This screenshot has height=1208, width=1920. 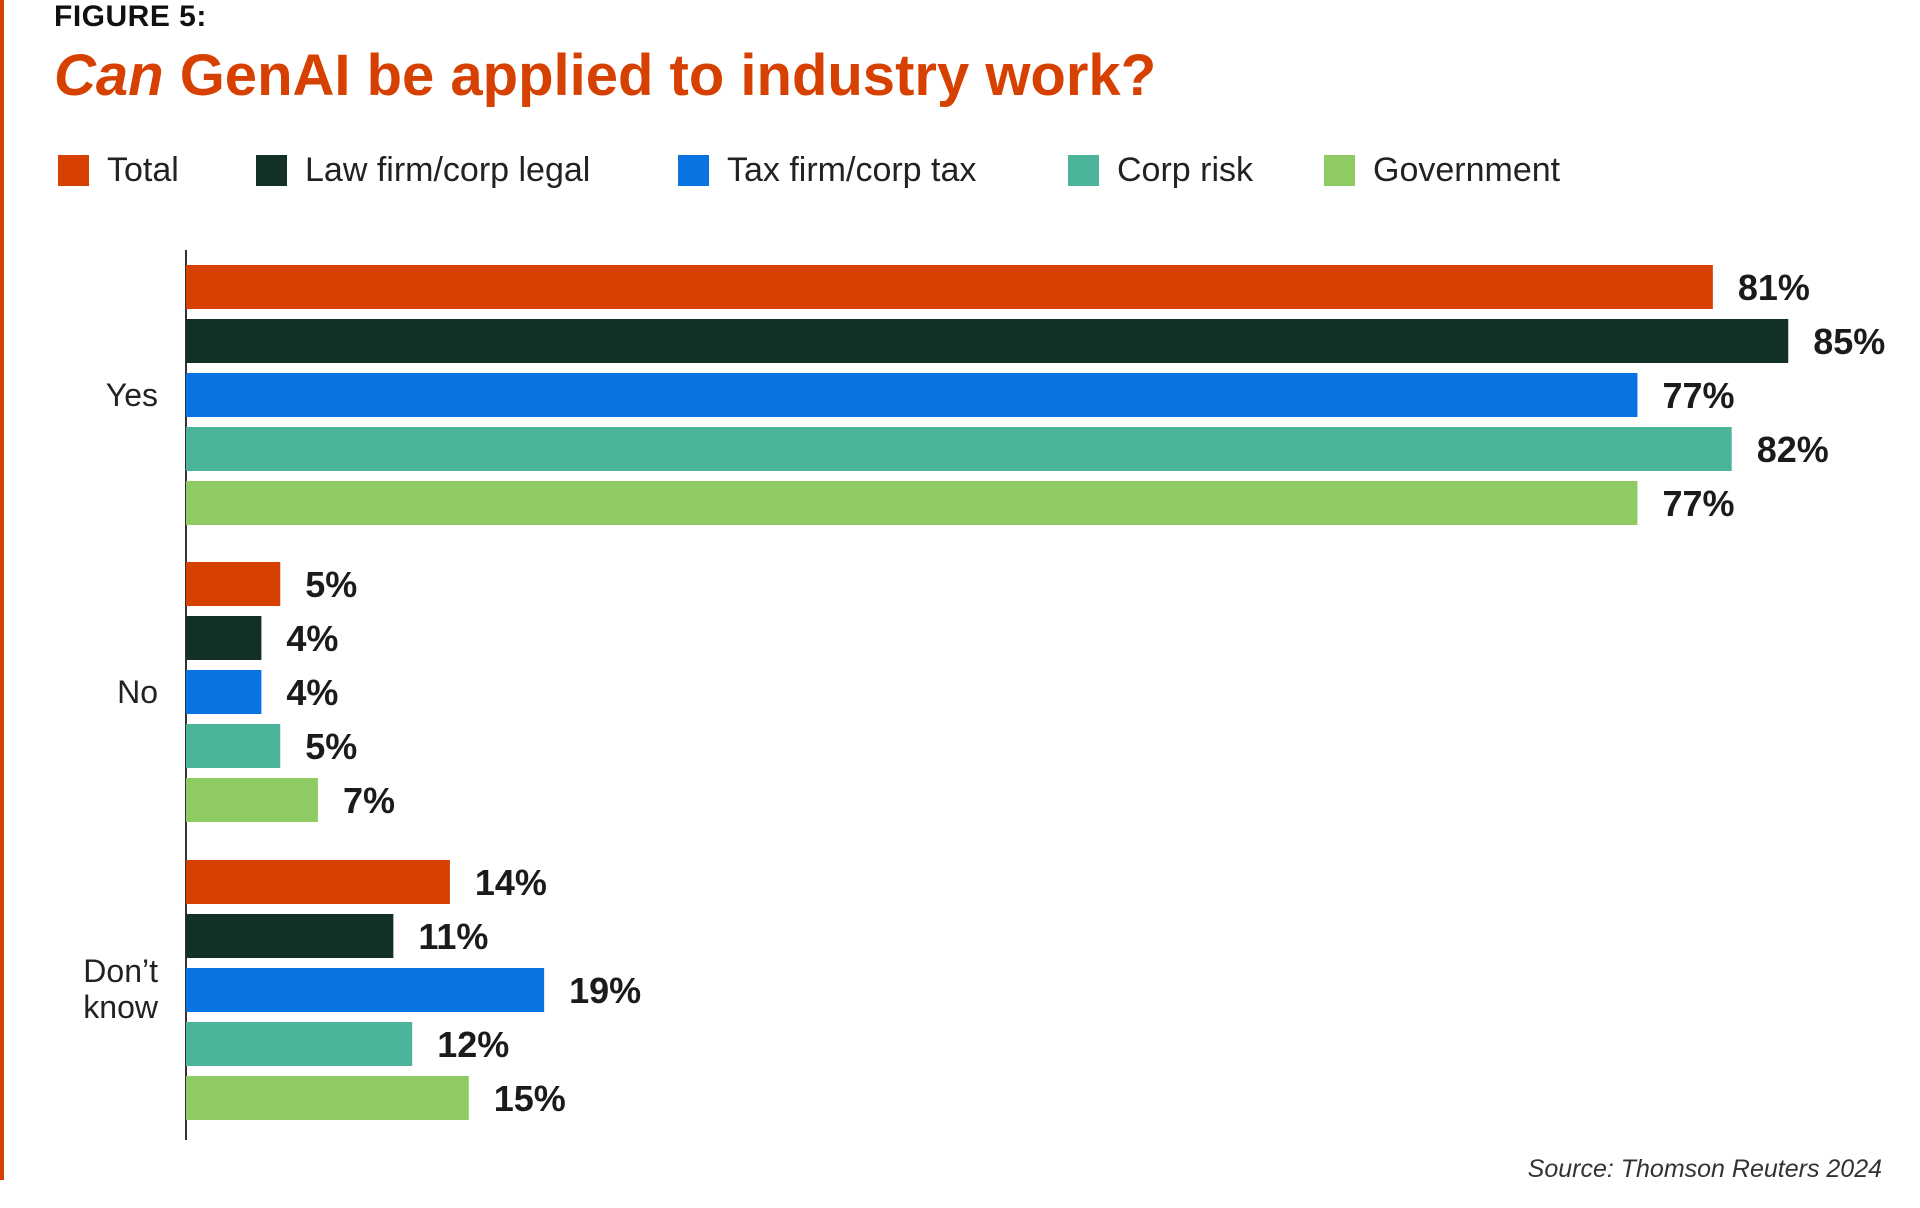 I want to click on bar-label-yes-government: 77%, so click(x=1698, y=503).